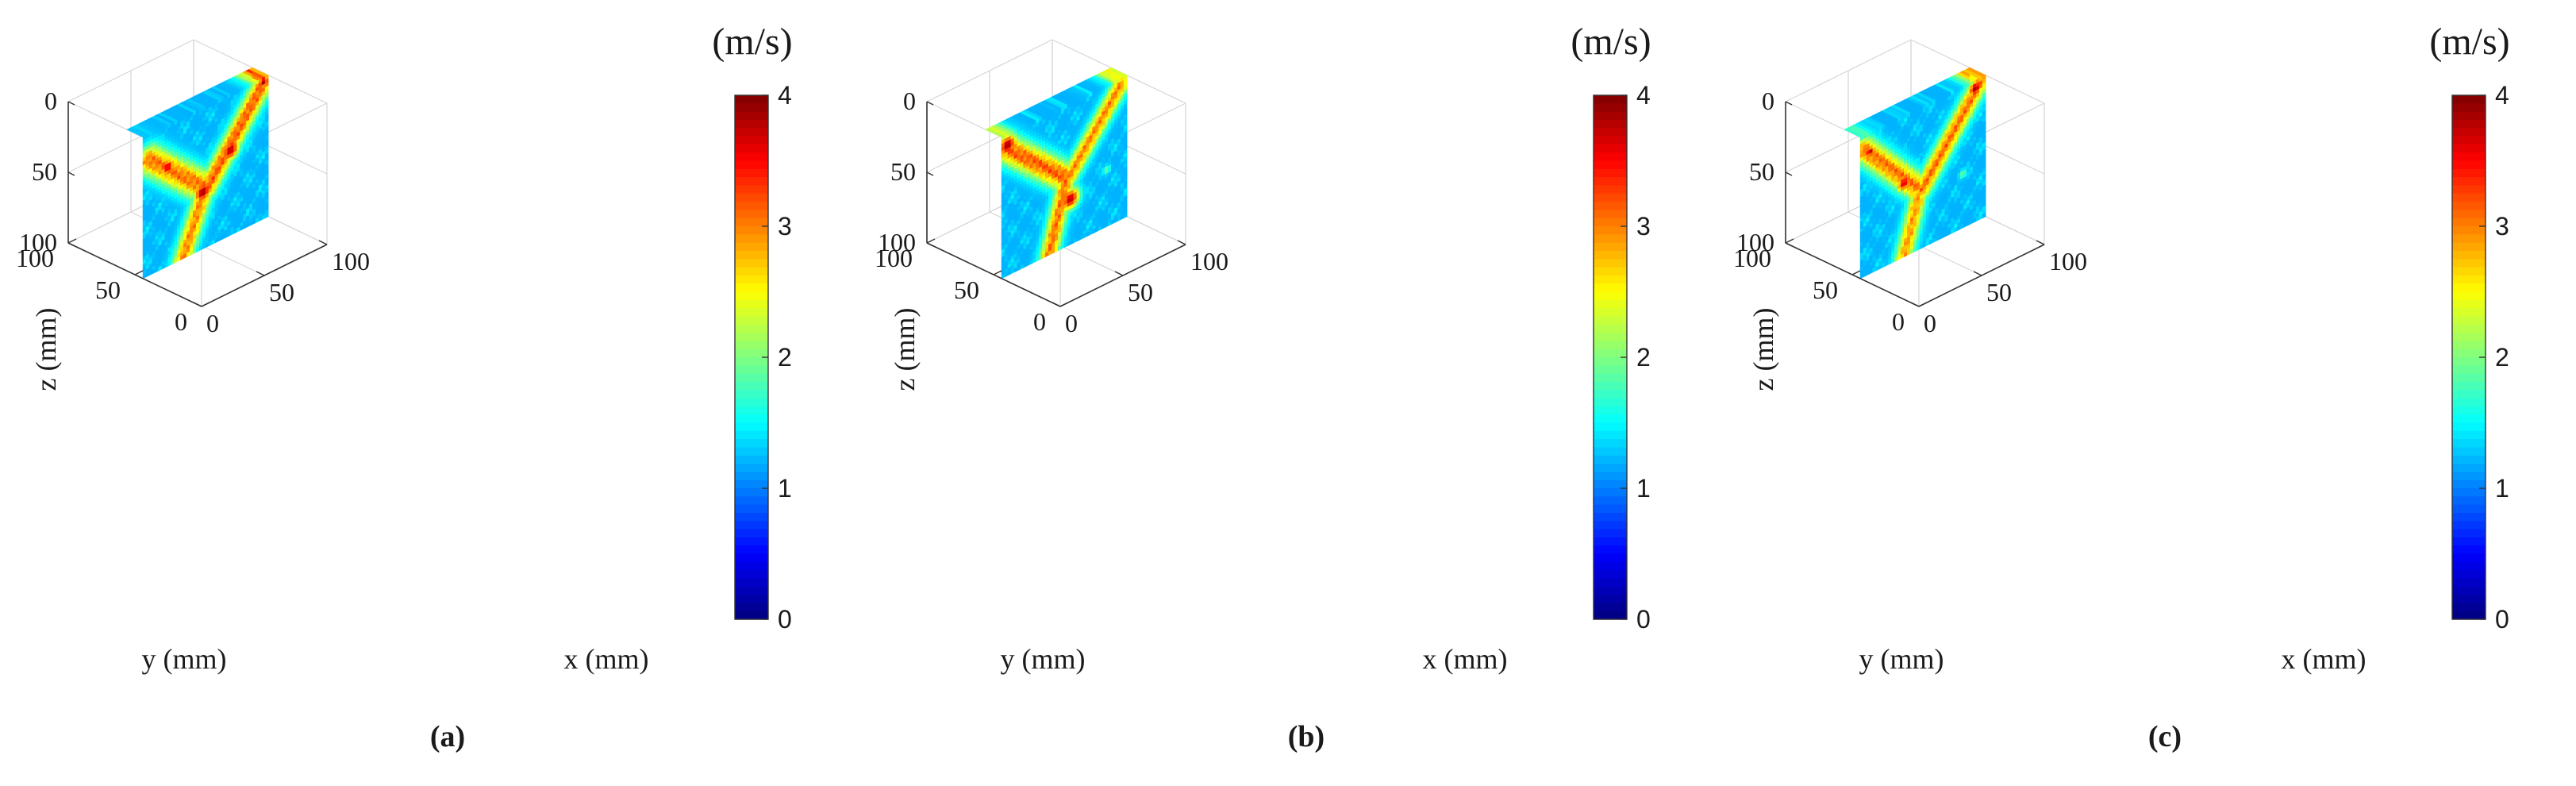 This screenshot has height=786, width=2576. What do you see at coordinates (71, 245) in the screenshot?
I see `z-tick` at bounding box center [71, 245].